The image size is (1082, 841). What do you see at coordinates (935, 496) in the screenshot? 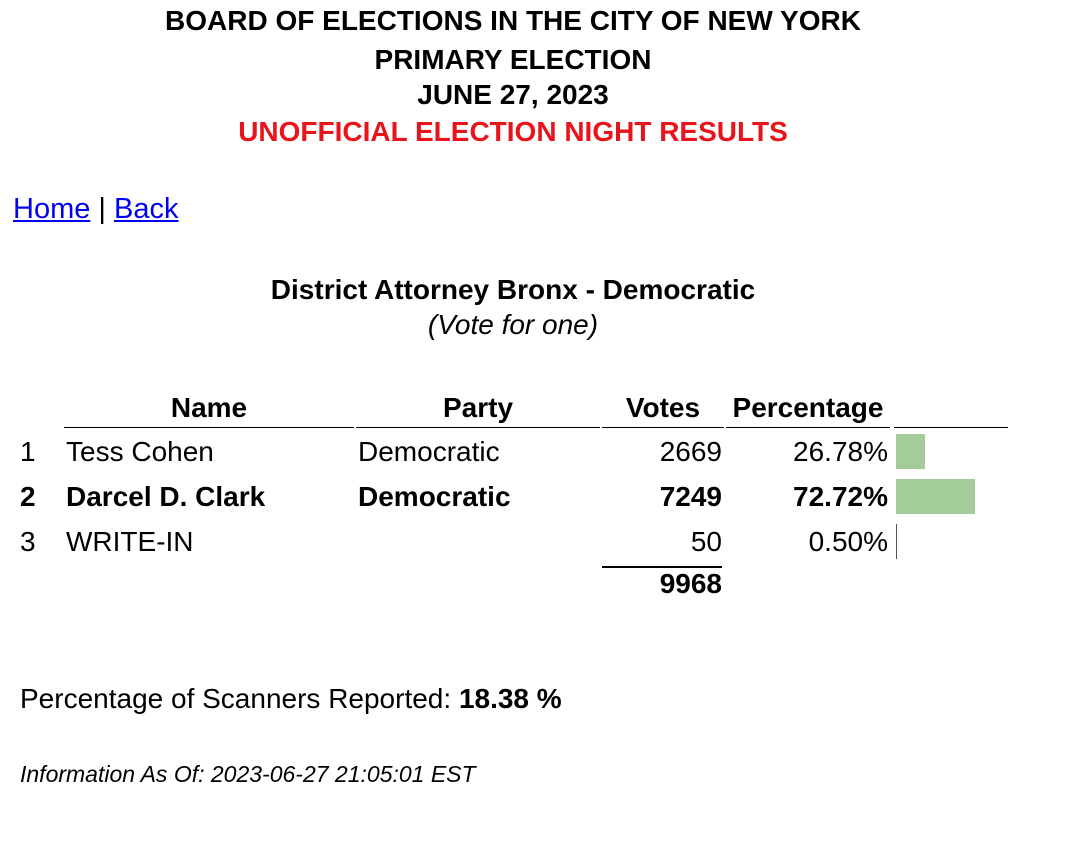
I see `row-2-percentage-bar` at bounding box center [935, 496].